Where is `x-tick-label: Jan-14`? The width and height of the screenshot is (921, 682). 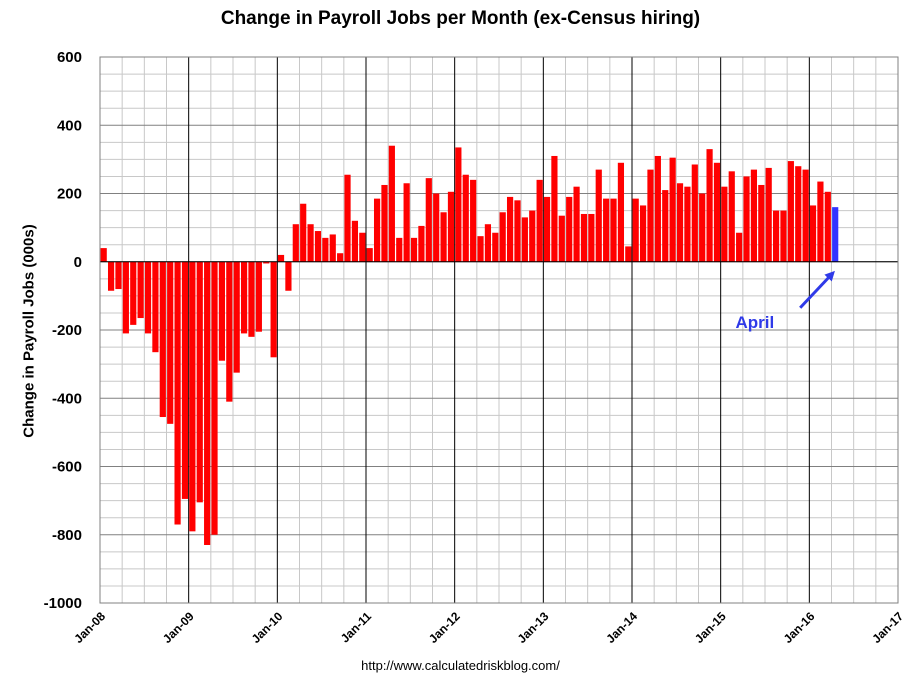
x-tick-label: Jan-14 is located at coordinates (621, 627).